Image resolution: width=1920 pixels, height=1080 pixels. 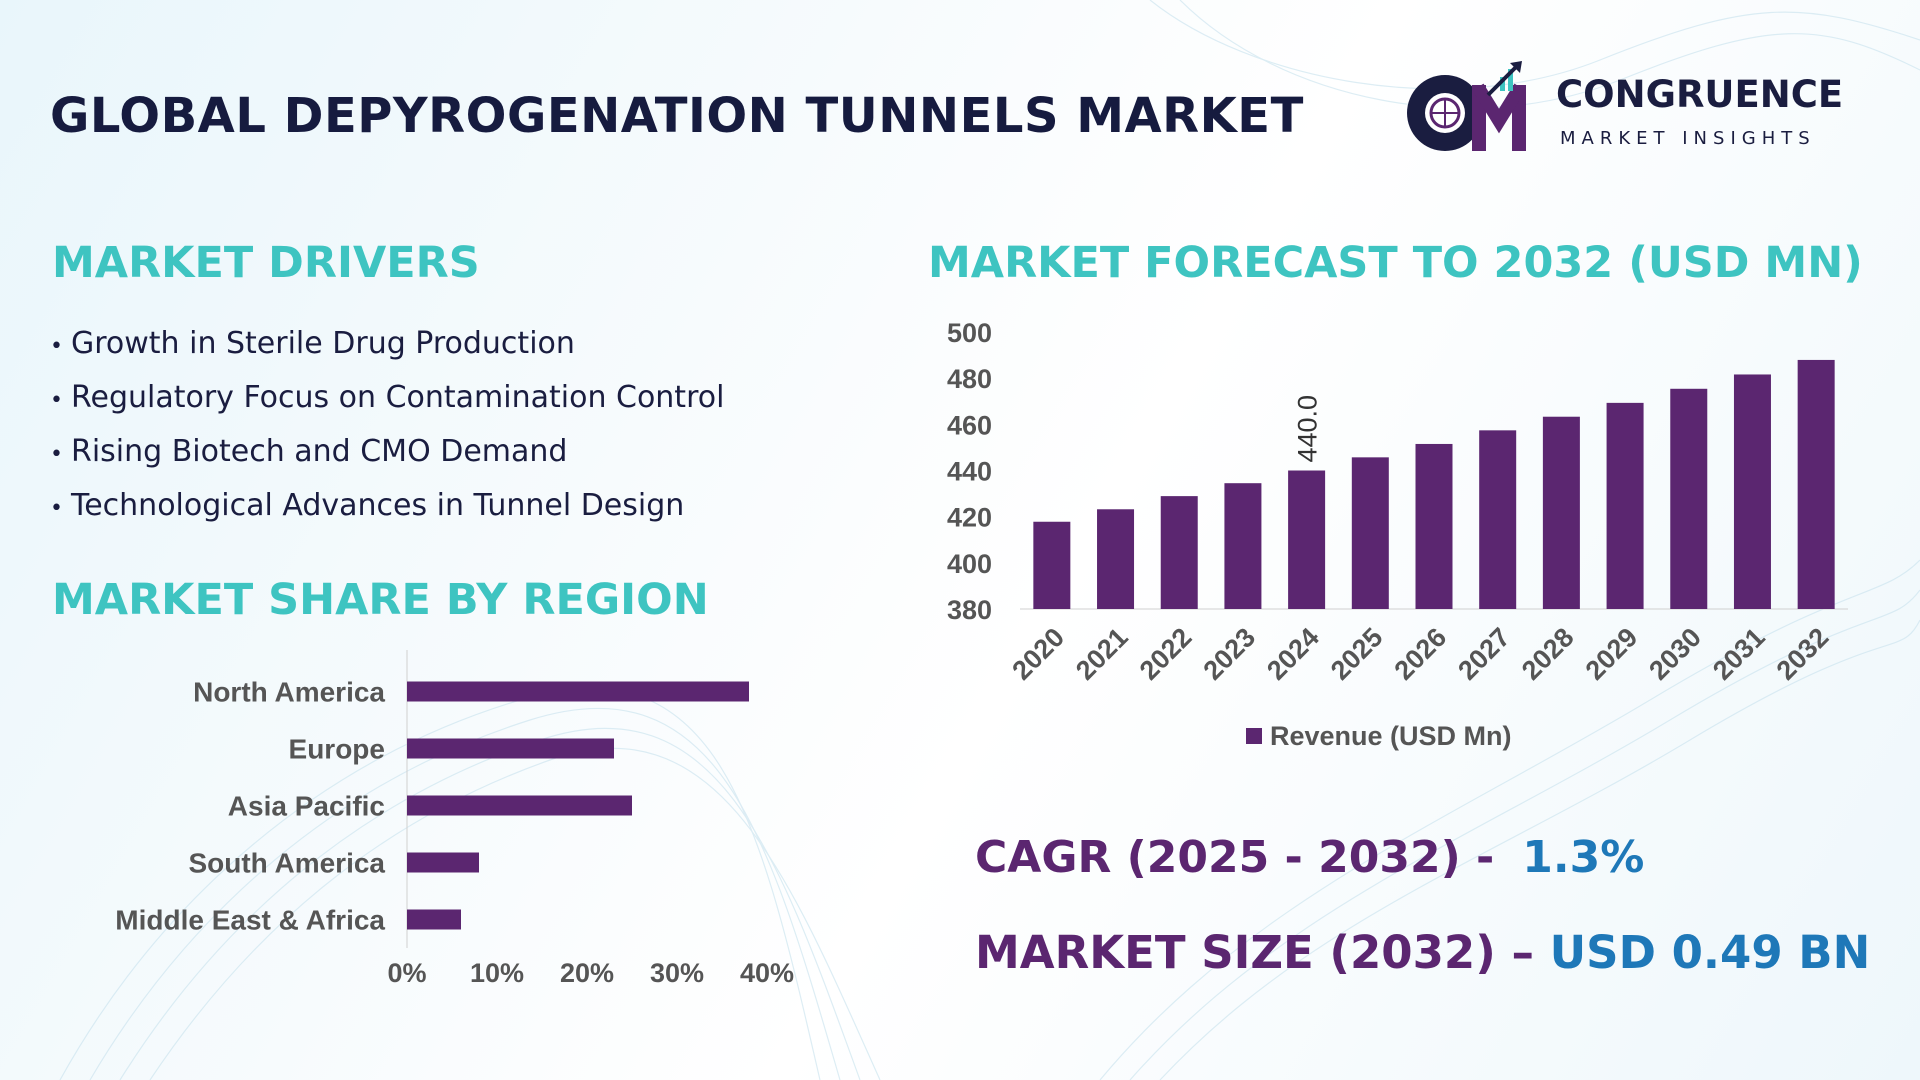 I want to click on y-tick-label: 400, so click(x=969, y=564).